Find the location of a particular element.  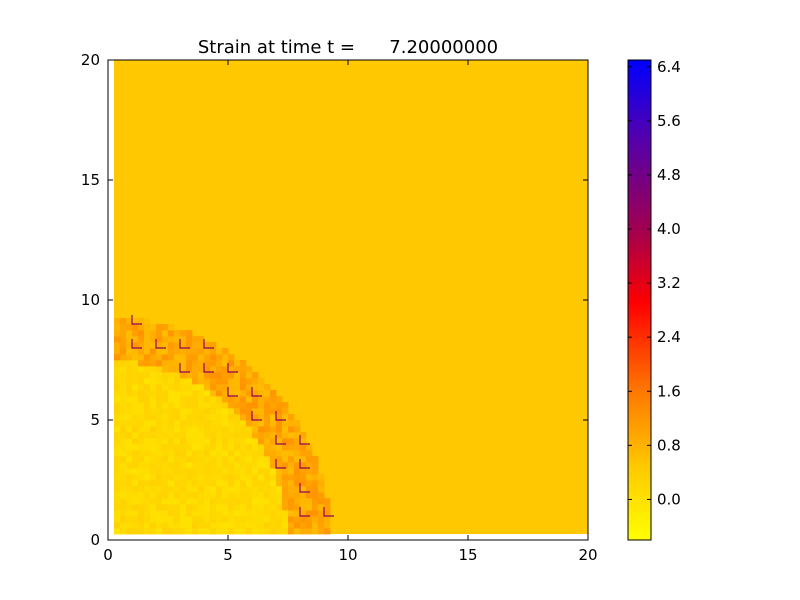

heatmap-spike is located at coordinates (208, 344).